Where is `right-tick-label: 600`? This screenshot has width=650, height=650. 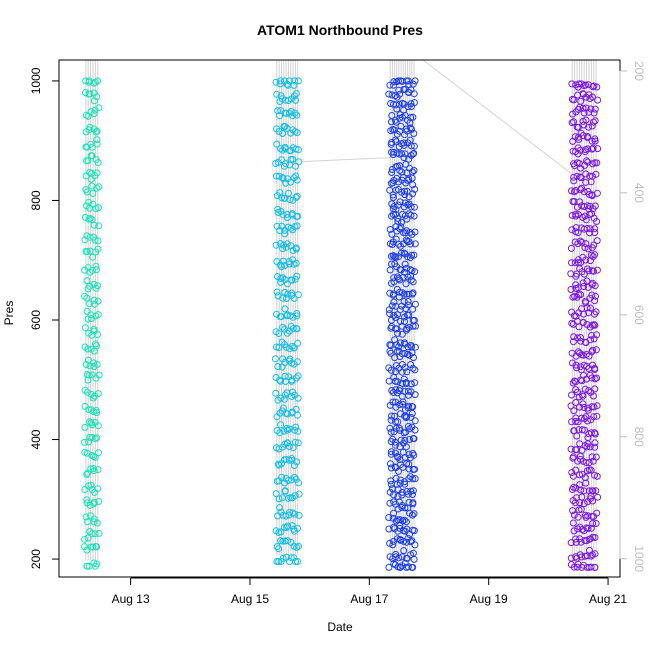 right-tick-label: 600 is located at coordinates (639, 315).